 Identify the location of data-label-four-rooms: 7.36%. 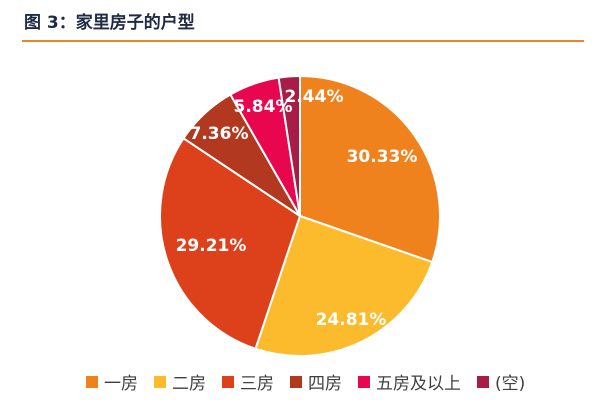
(219, 134).